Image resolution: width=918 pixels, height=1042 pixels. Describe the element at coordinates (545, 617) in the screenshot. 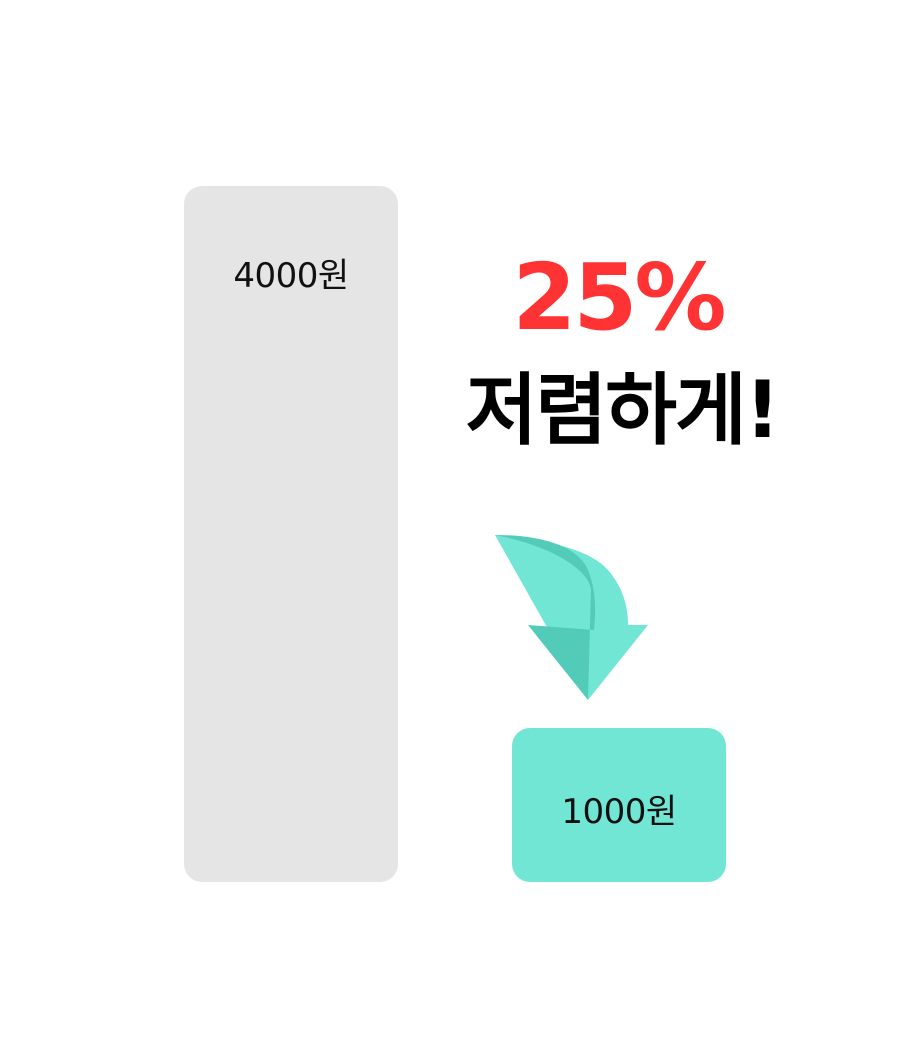

I see `arrow-dark-face` at that location.